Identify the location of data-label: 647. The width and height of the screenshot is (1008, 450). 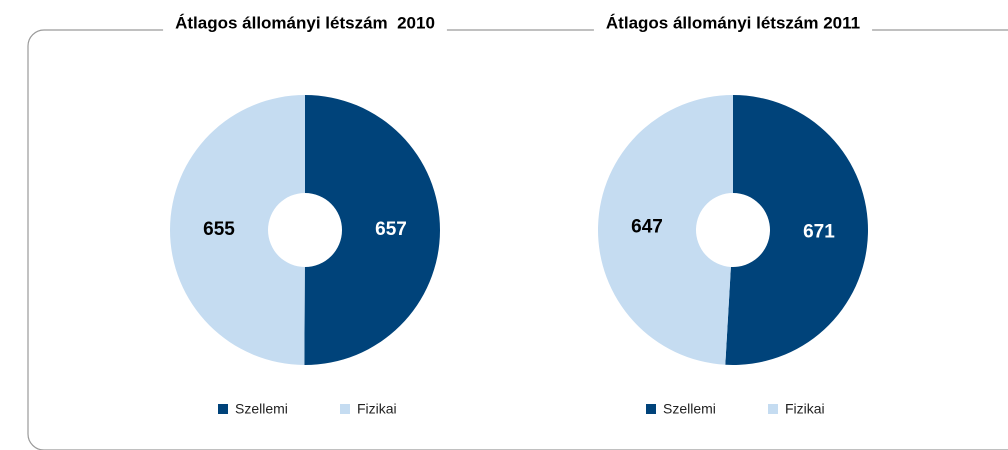
(647, 227).